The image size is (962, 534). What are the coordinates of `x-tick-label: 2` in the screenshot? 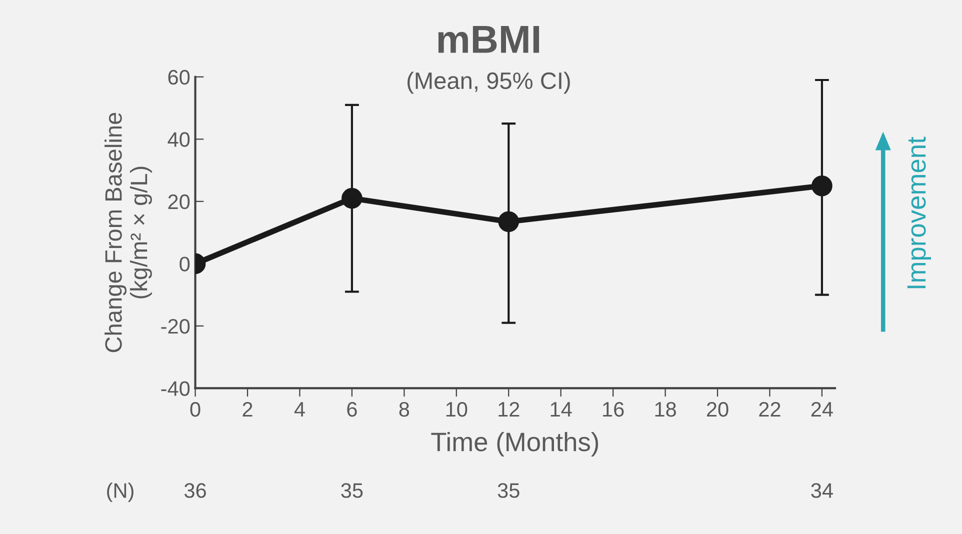 It's located at (247, 409).